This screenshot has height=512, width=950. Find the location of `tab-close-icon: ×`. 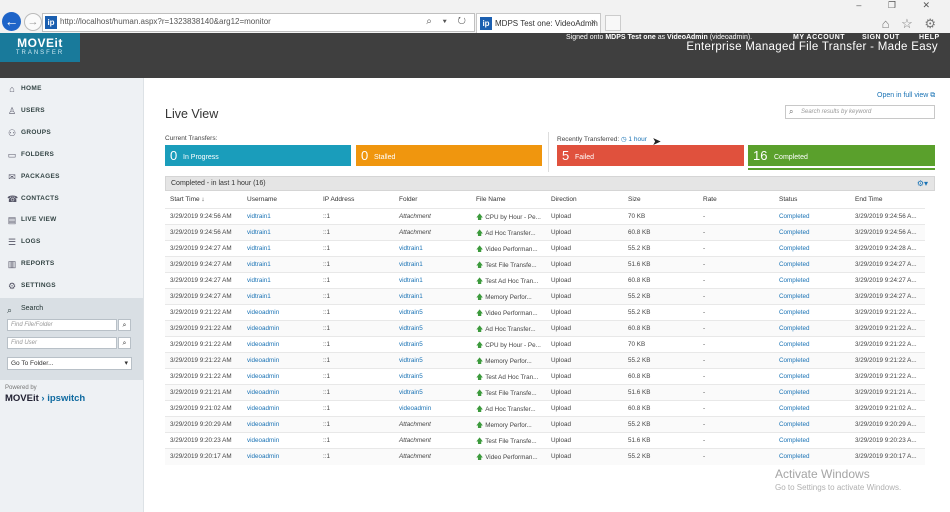

tab-close-icon: × is located at coordinates (593, 22).